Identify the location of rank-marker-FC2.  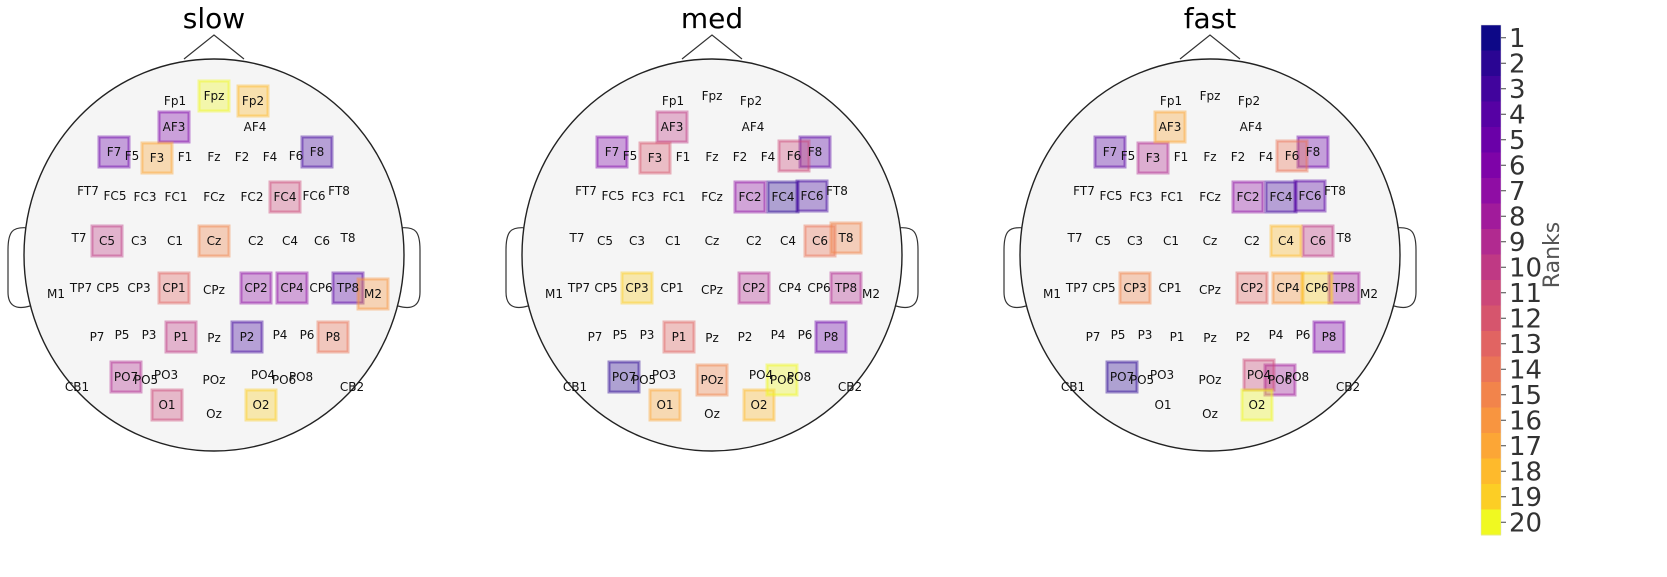
(1248, 197).